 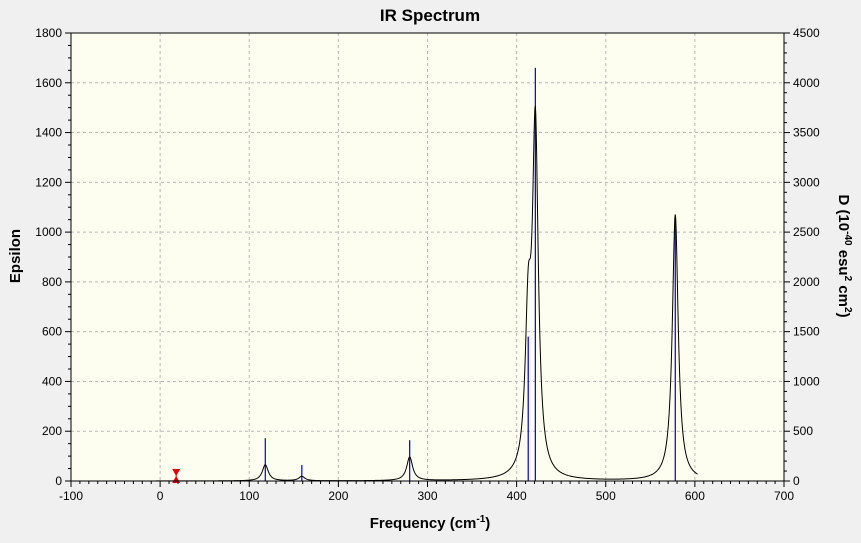 What do you see at coordinates (784, 496) in the screenshot?
I see `x-tick-label: 700` at bounding box center [784, 496].